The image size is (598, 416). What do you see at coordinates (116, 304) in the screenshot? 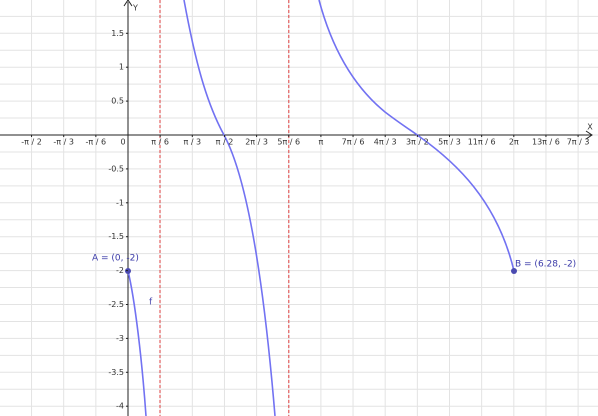
I see `y-tick-label: -2.5` at bounding box center [116, 304].